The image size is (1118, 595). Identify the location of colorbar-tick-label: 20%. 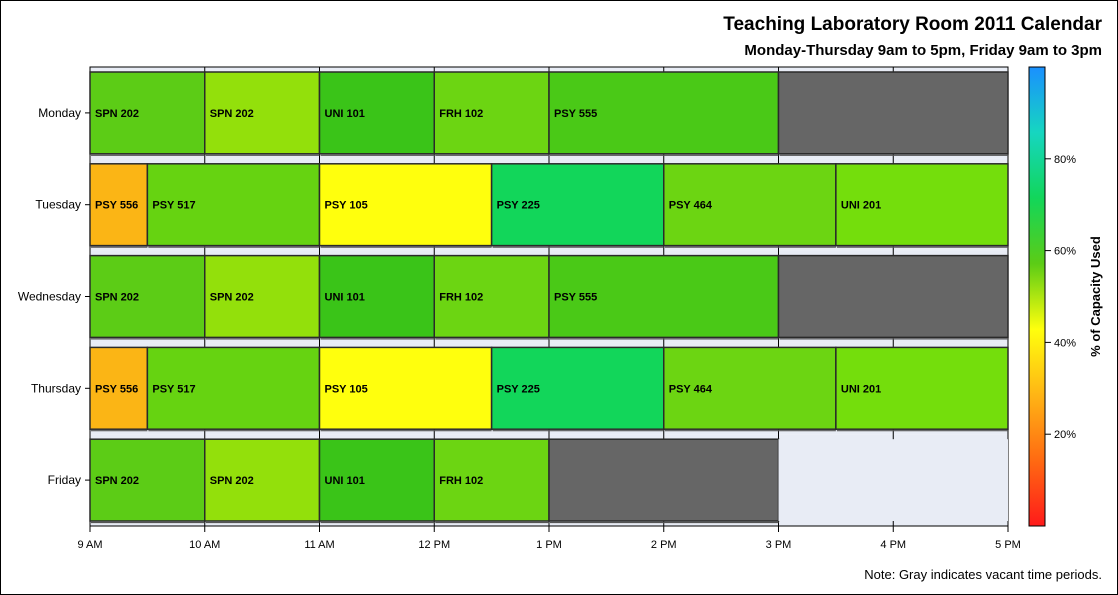
(1065, 435).